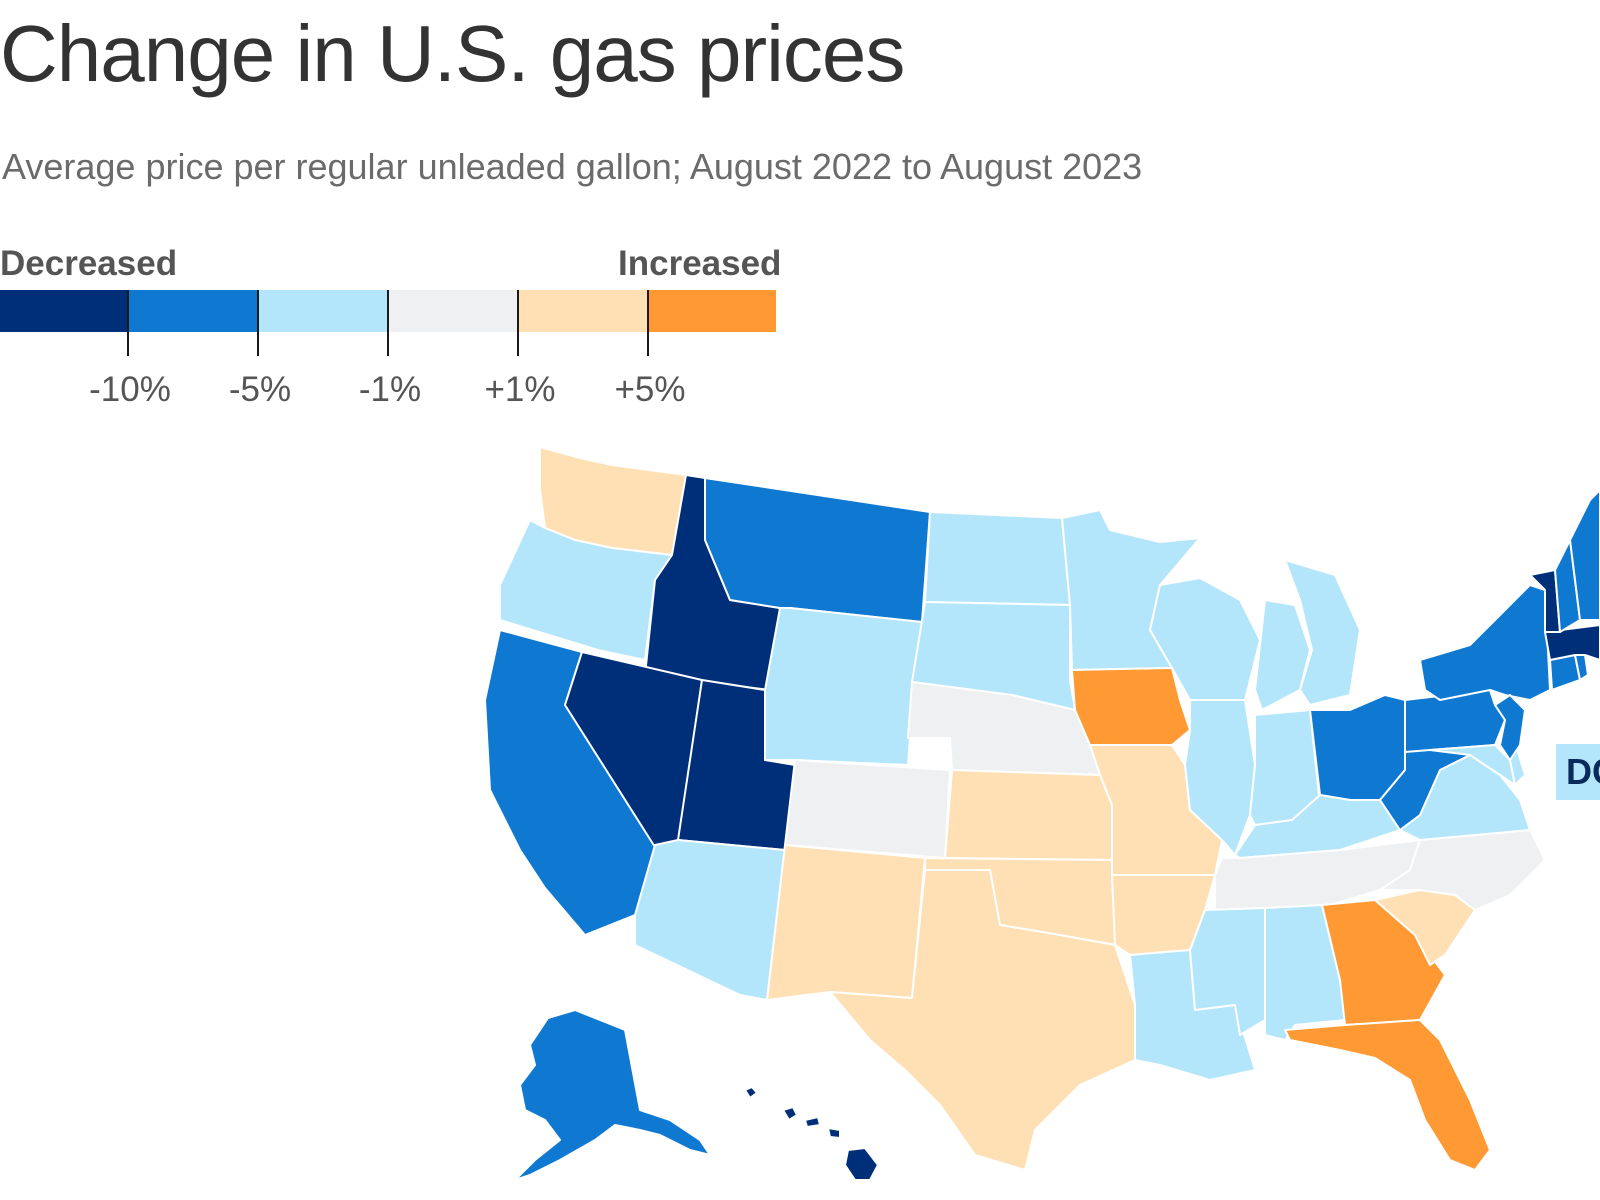 The width and height of the screenshot is (1600, 1200). Describe the element at coordinates (520, 389) in the screenshot. I see `legend-tick-label: +1%` at that location.